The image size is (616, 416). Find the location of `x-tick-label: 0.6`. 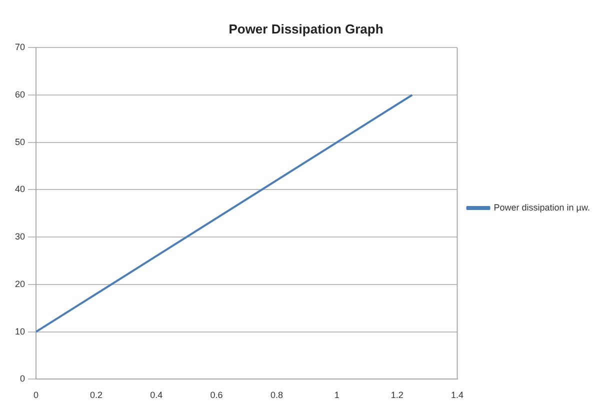

x-tick-label: 0.6 is located at coordinates (216, 395).